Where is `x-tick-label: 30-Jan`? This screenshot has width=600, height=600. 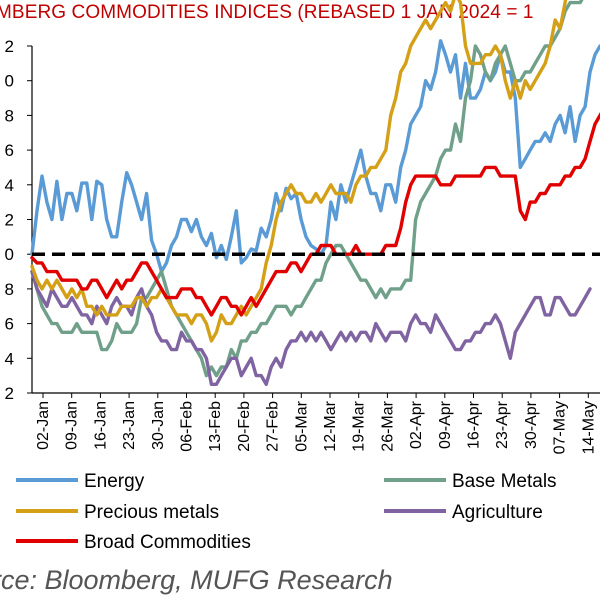
x-tick-label: 30-Jan is located at coordinates (158, 425).